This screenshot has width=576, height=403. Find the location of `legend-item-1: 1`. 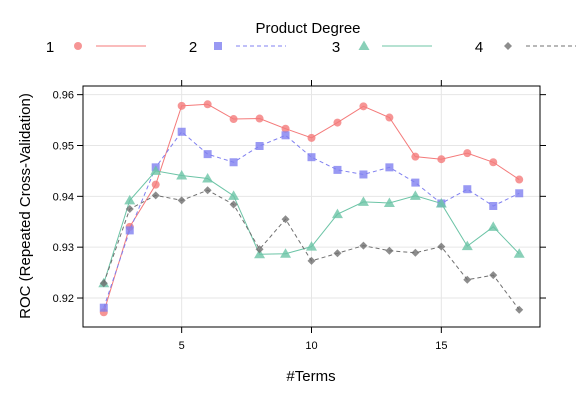

legend-item-1: 1 is located at coordinates (96, 47).